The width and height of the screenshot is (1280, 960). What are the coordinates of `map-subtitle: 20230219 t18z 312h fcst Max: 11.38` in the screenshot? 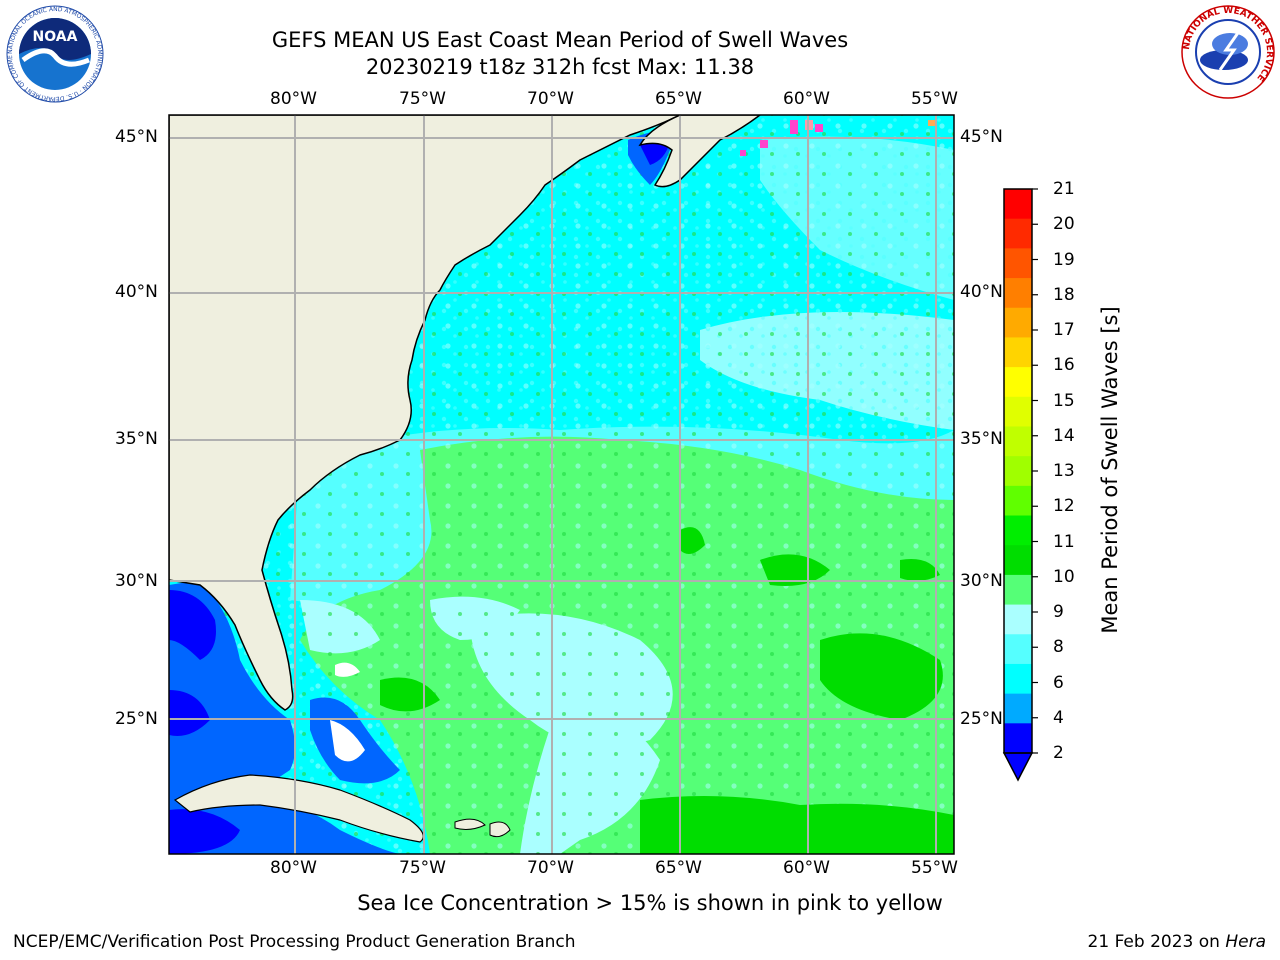 It's located at (560, 67).